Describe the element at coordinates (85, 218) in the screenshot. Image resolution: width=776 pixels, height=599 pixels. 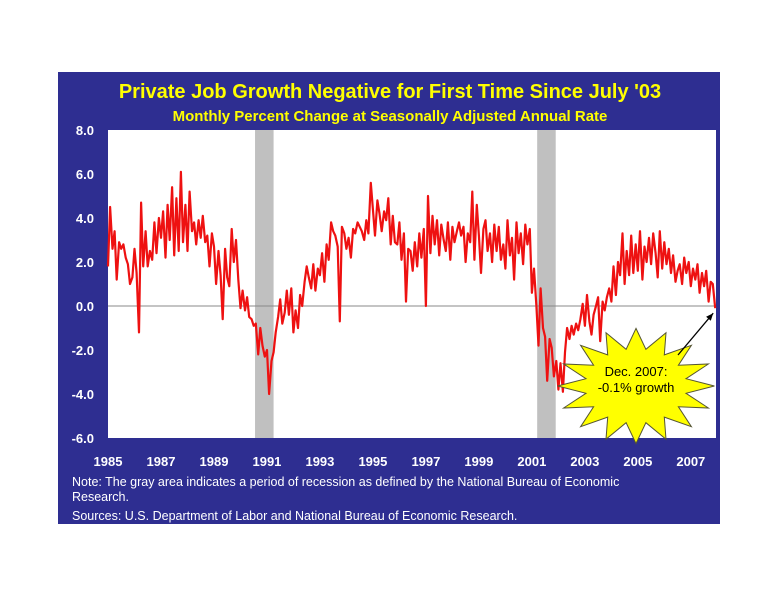
I see `y-tick-label: 4.0` at that location.